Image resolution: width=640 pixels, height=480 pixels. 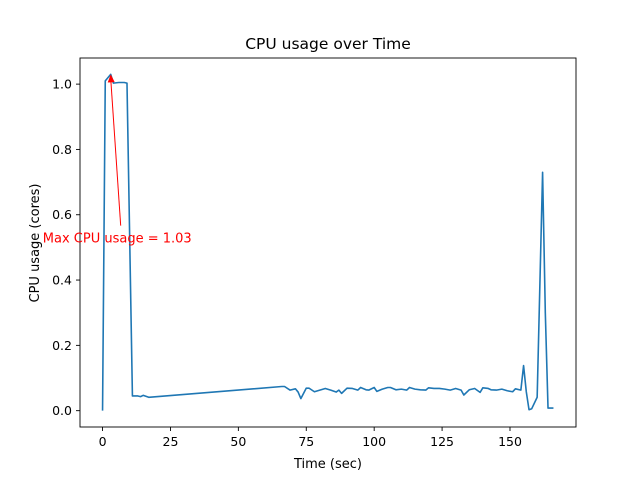 What do you see at coordinates (116, 152) in the screenshot?
I see `annotation-arrow` at bounding box center [116, 152].